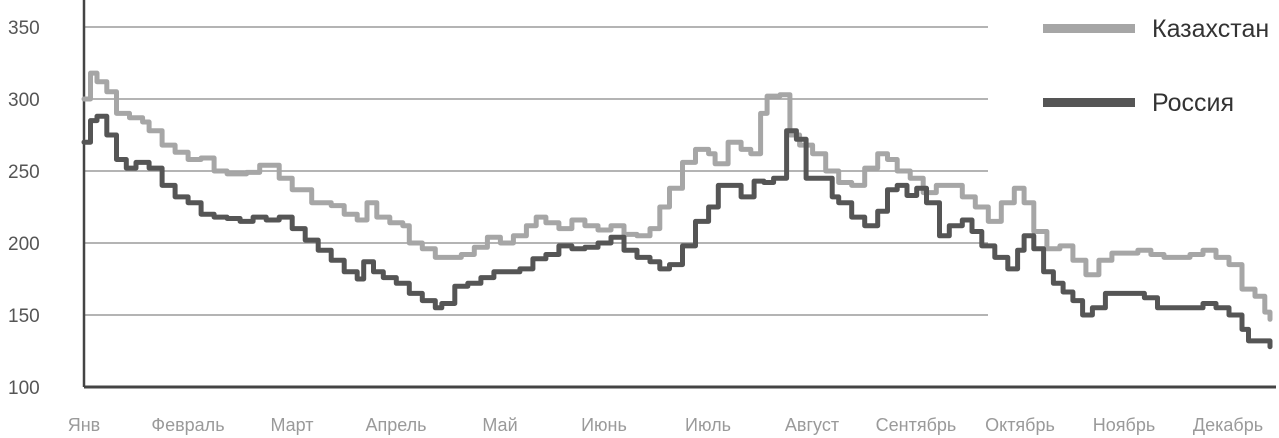 The image size is (1279, 438). Describe the element at coordinates (84, 425) in the screenshot. I see `x-tick-label: Янв` at that location.